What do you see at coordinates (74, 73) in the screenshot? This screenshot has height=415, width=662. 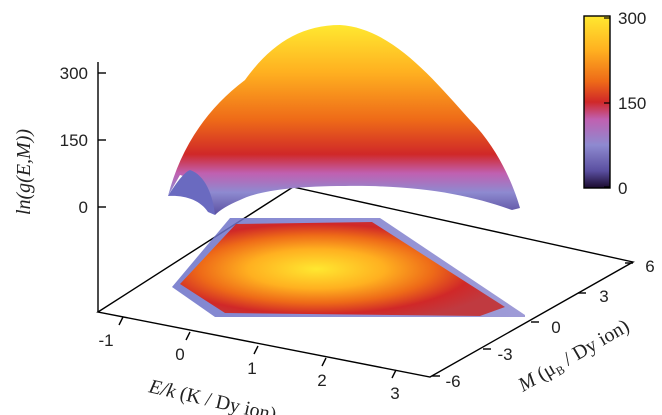 I see `z-tick-300: 300` at bounding box center [74, 73].